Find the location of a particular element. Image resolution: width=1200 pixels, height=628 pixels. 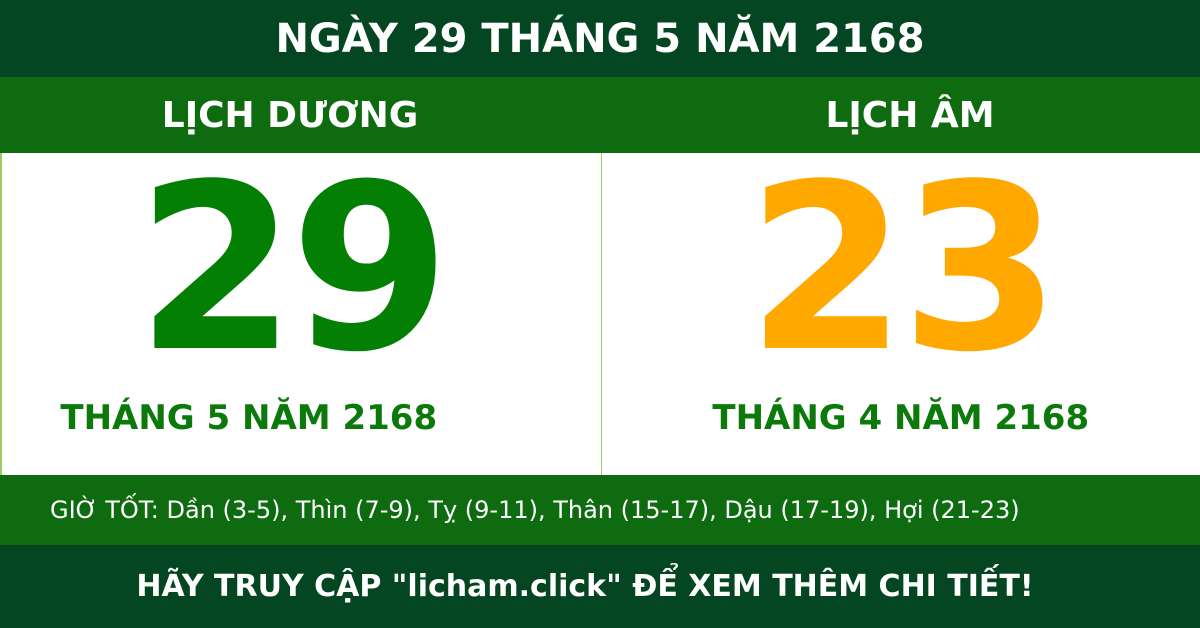

lunar-heading: LỊCH ÂM is located at coordinates (910, 115).